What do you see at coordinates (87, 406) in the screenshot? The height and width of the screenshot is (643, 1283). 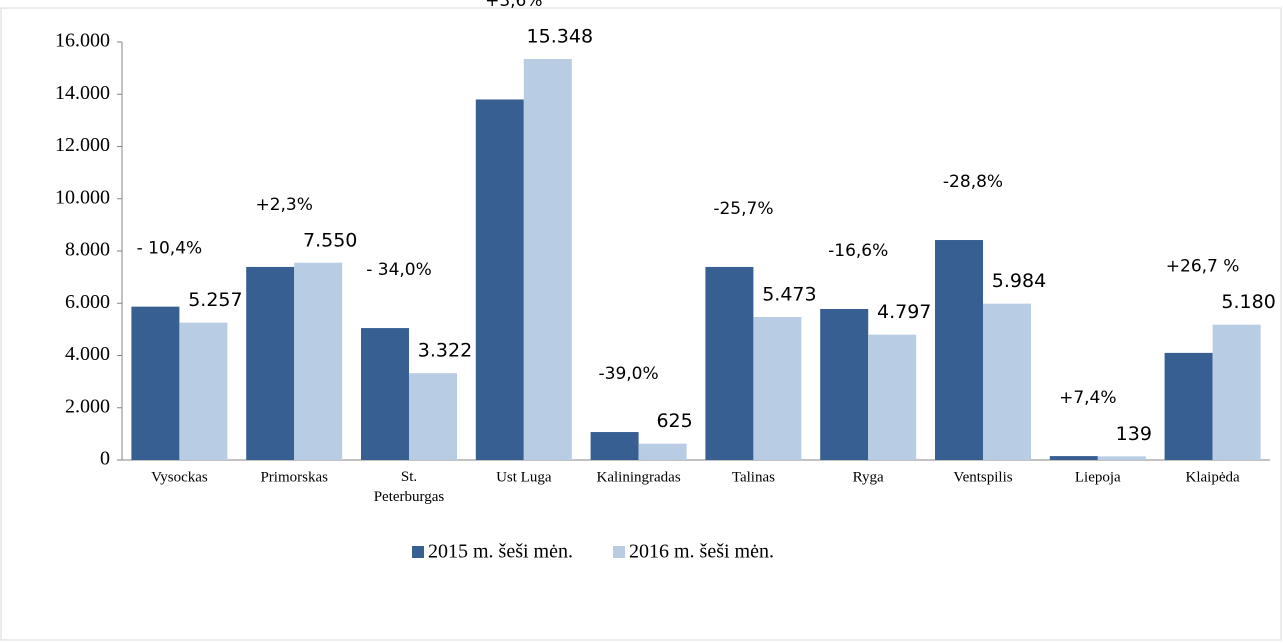 I see `y-tick-label: 2.000` at bounding box center [87, 406].